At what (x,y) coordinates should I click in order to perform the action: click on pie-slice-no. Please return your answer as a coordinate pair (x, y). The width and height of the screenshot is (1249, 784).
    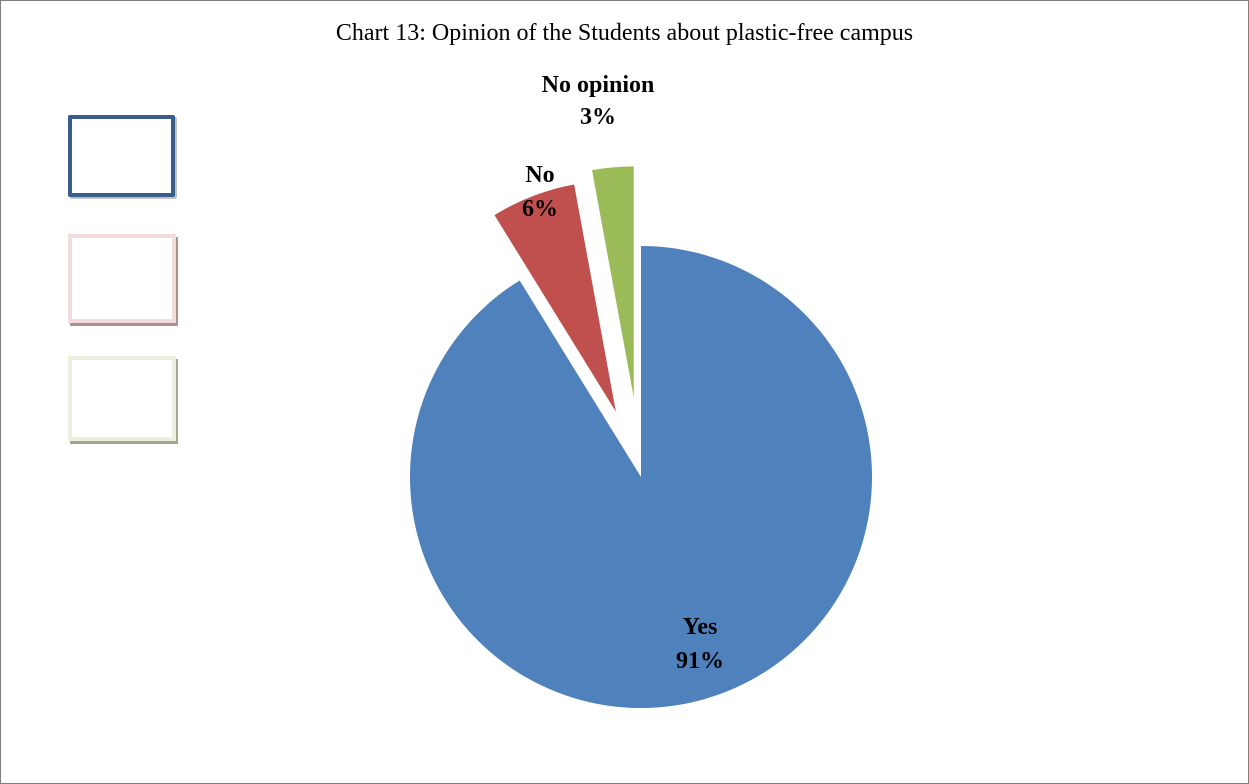
    Looking at the image, I should click on (555, 298).